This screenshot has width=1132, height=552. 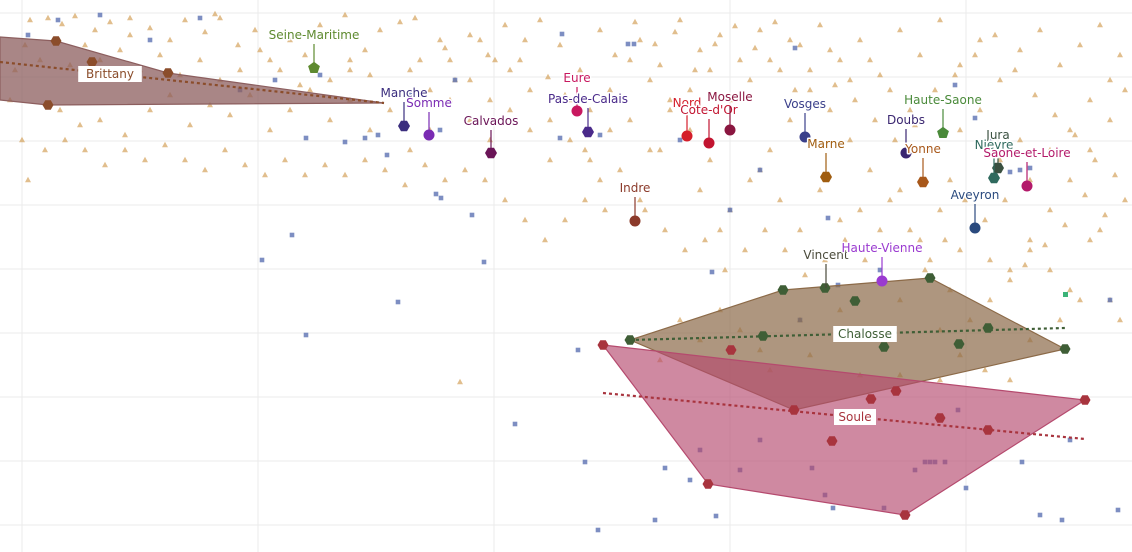 I want to click on point-aveyron: Aveyron, so click(x=975, y=210).